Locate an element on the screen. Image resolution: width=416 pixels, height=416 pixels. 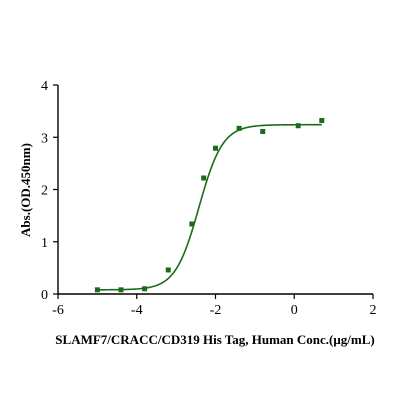
y-tick-label: 3 is located at coordinates (44, 138).